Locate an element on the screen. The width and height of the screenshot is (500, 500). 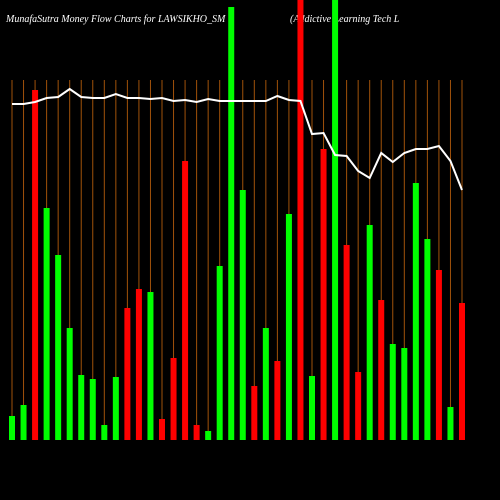
chart-subtitle: (Addictive Learning Tech L is located at coordinates (345, 19).